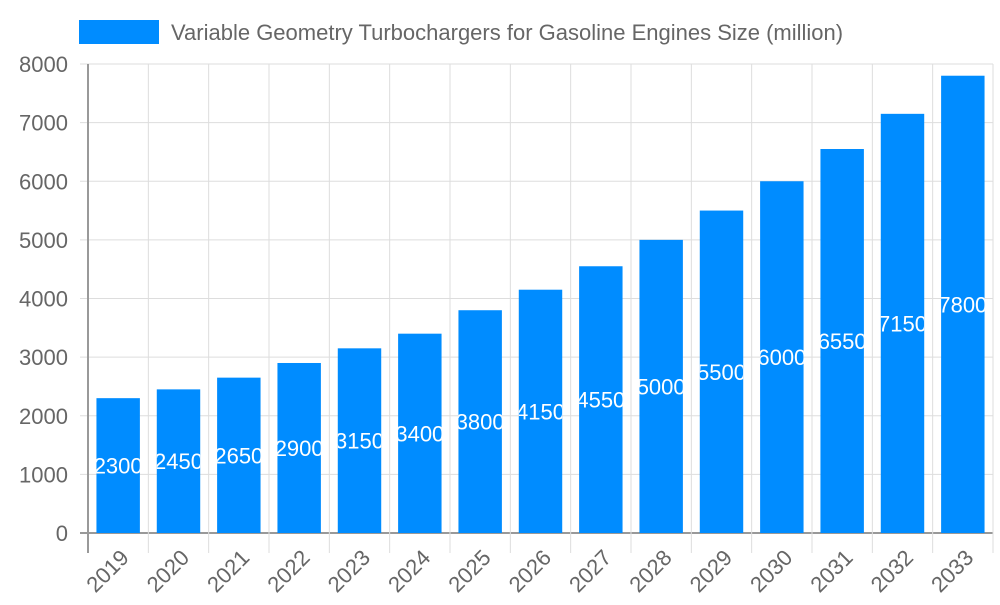 This screenshot has height=605, width=1000. I want to click on x-tick-label: 2020, so click(168, 571).